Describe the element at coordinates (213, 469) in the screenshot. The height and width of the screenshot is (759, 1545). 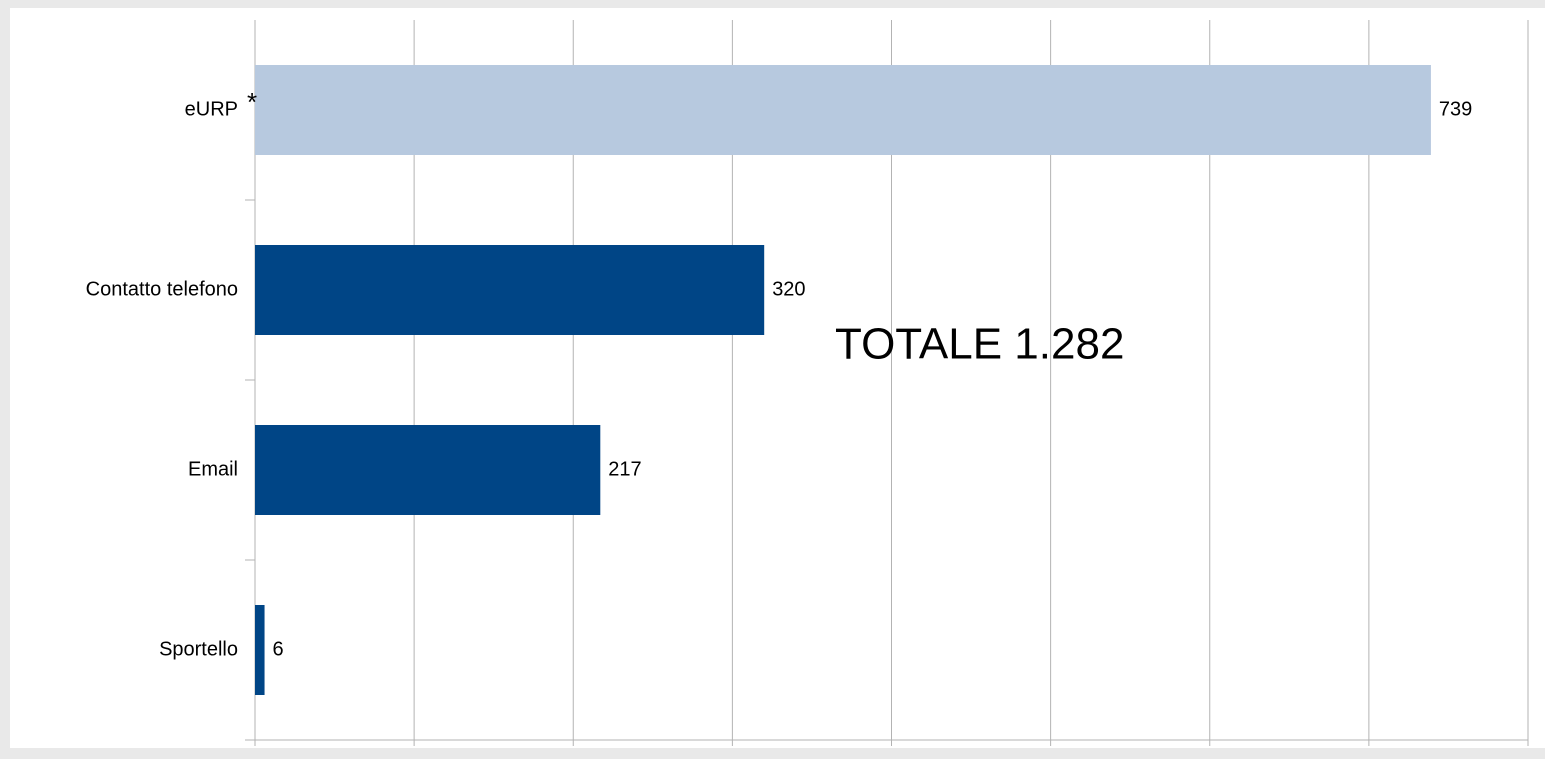
I see `y-tick-label: Email` at that location.